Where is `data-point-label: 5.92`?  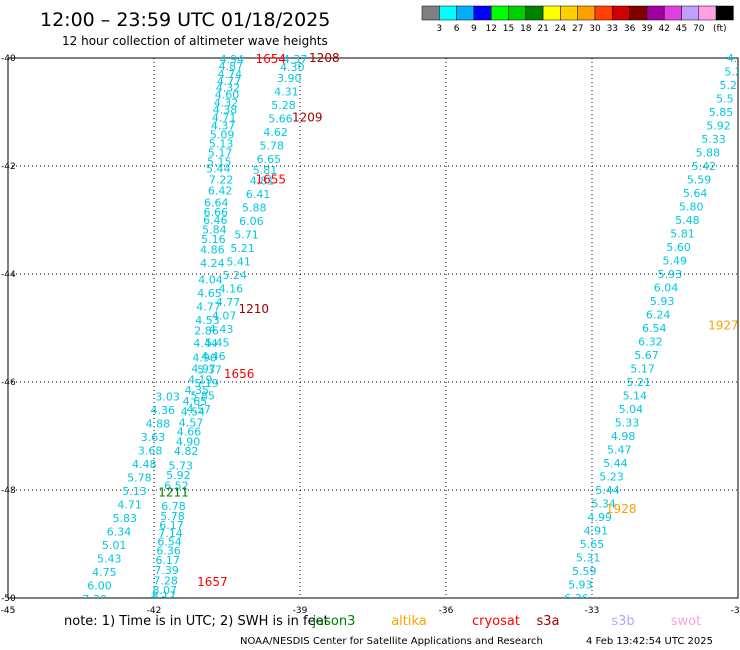
data-point-label: 5.92 is located at coordinates (718, 126).